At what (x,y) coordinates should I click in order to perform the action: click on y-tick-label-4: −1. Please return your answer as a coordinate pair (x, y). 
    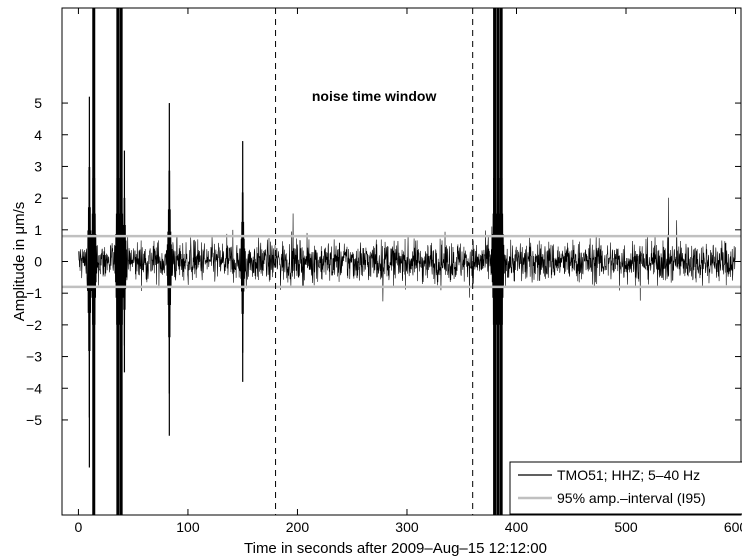
    Looking at the image, I should click on (34, 293).